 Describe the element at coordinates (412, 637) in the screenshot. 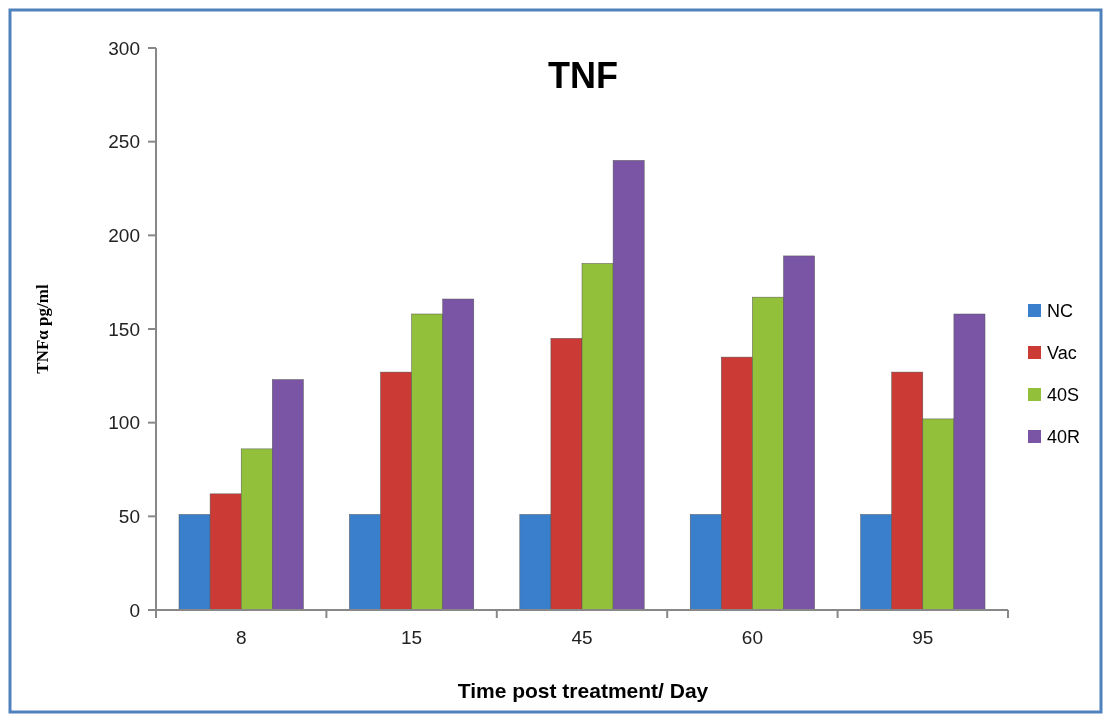

I see `x-tick-label: 15` at that location.